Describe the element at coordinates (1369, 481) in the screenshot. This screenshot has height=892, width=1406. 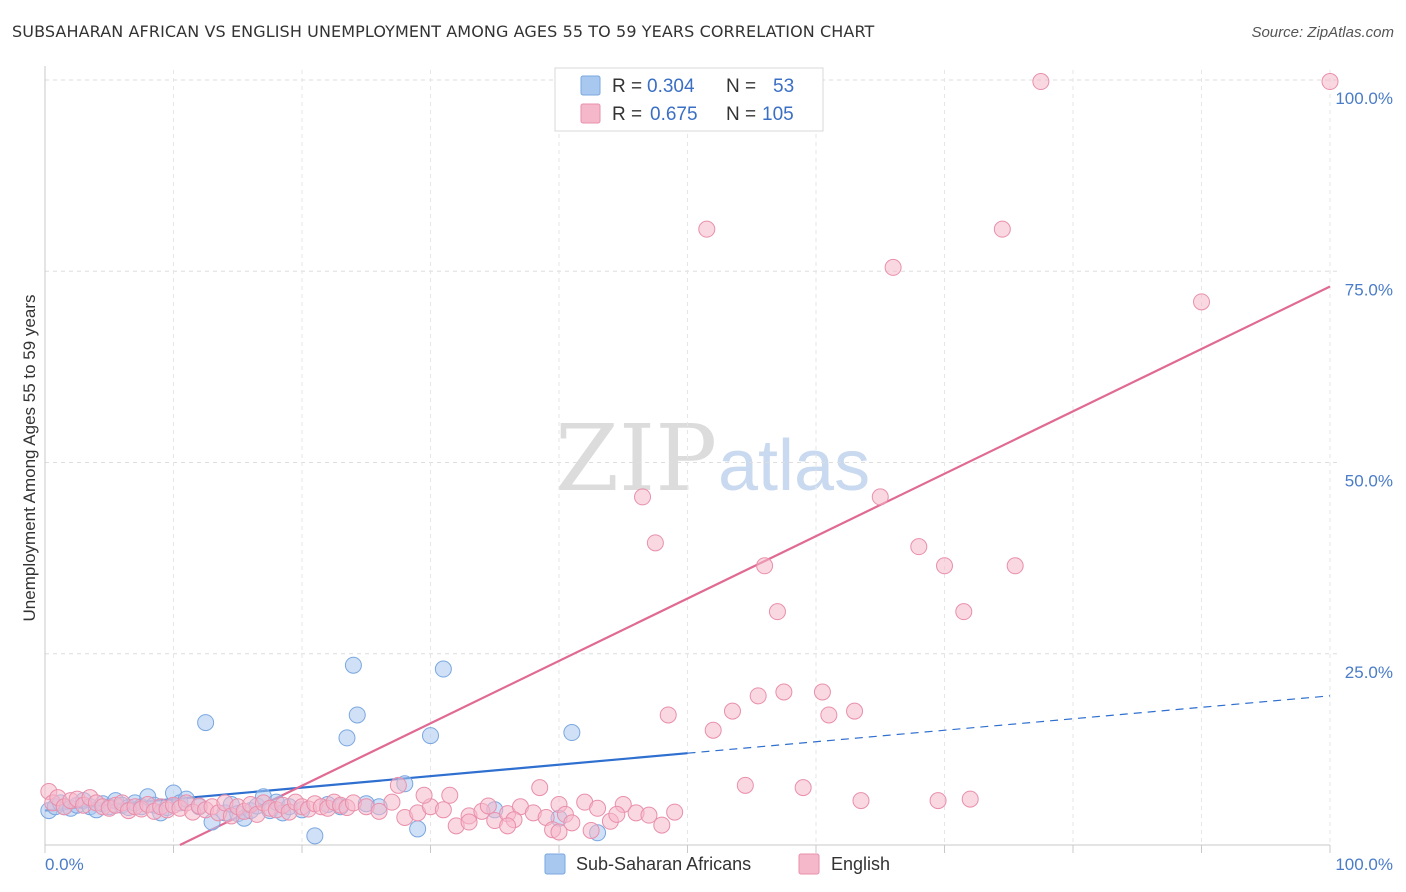
I see `y-tick-label: 50.0%` at that location.